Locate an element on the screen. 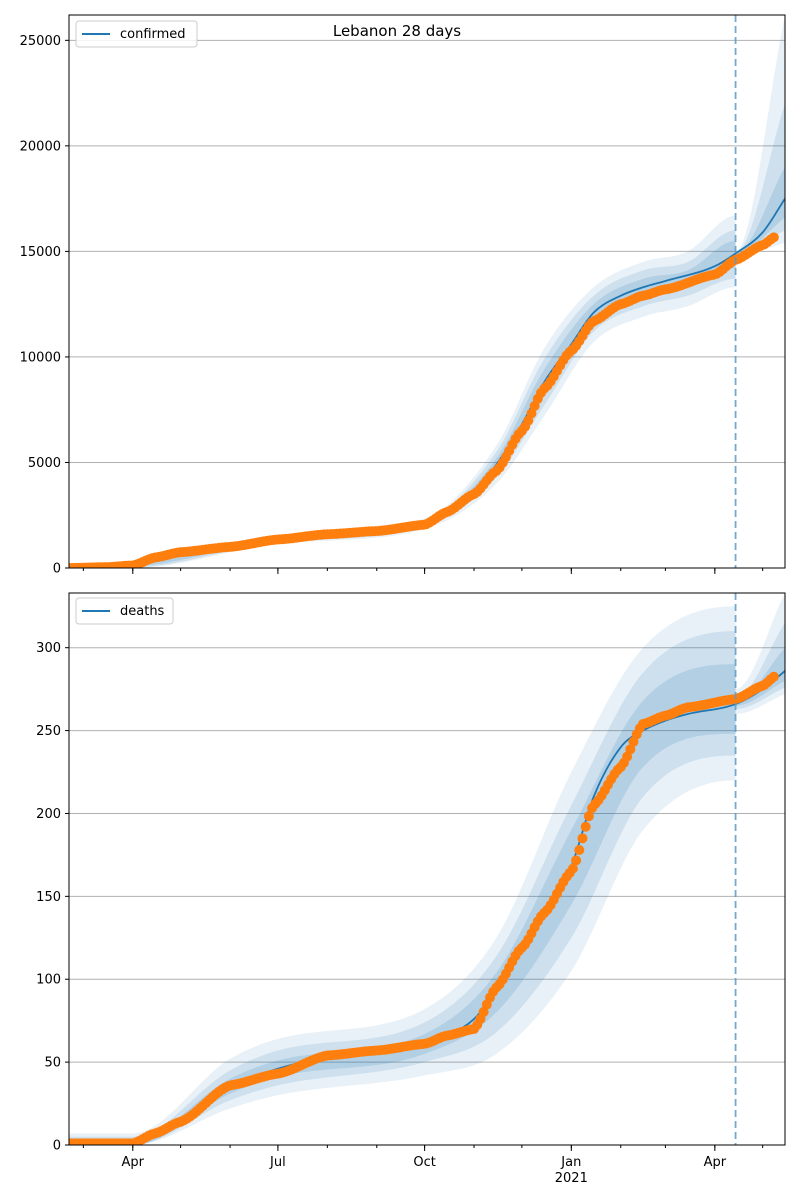 Image resolution: width=800 pixels, height=1200 pixels. confirmed-legend: confirmed is located at coordinates (136, 34).